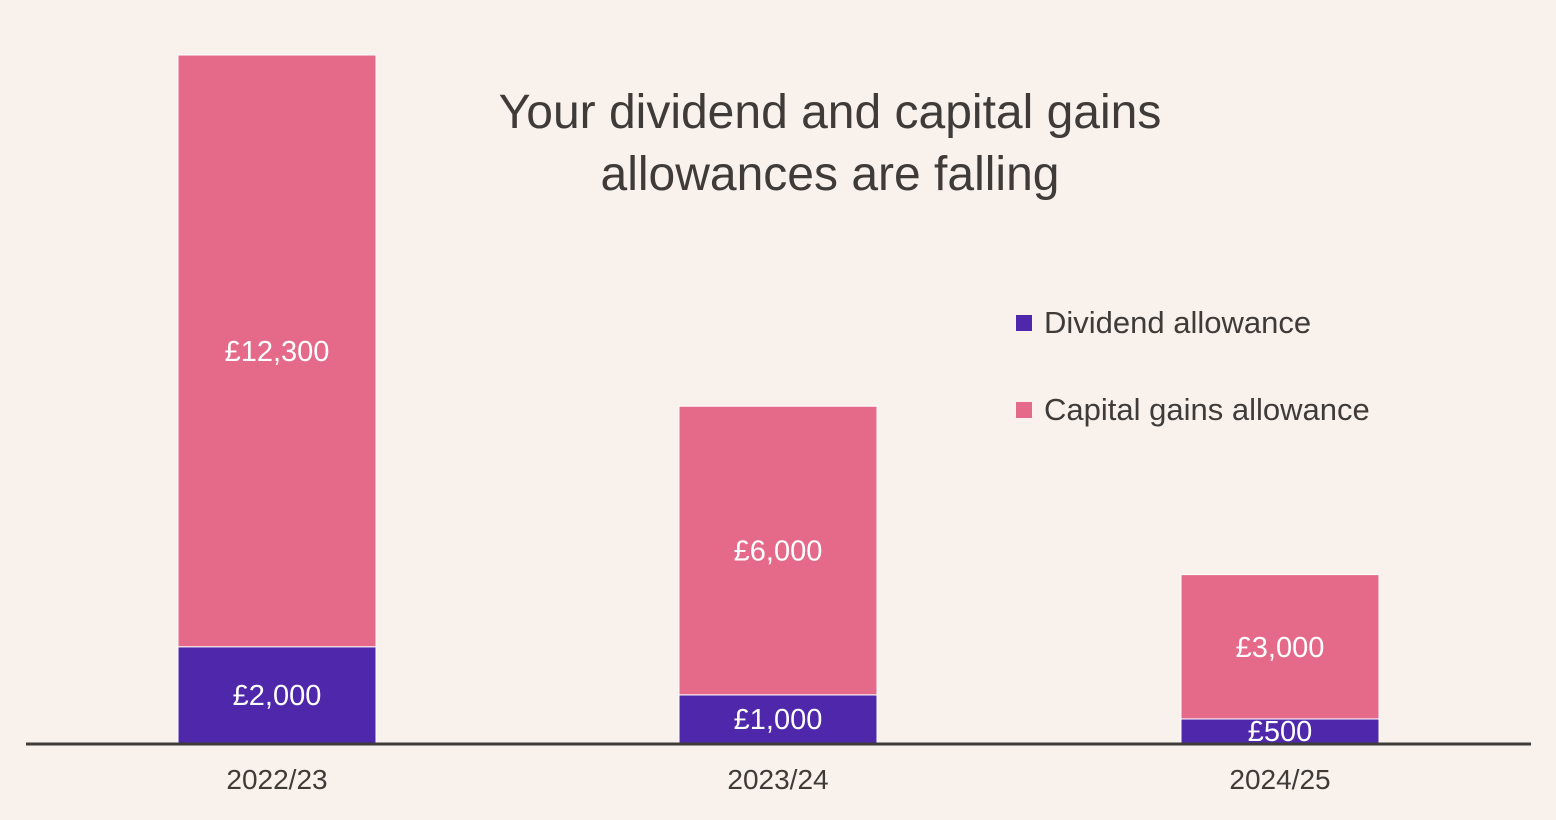 The image size is (1556, 820). I want to click on x-tick-labels-group: 2022/23 2023/24 2024/25, so click(778, 779).